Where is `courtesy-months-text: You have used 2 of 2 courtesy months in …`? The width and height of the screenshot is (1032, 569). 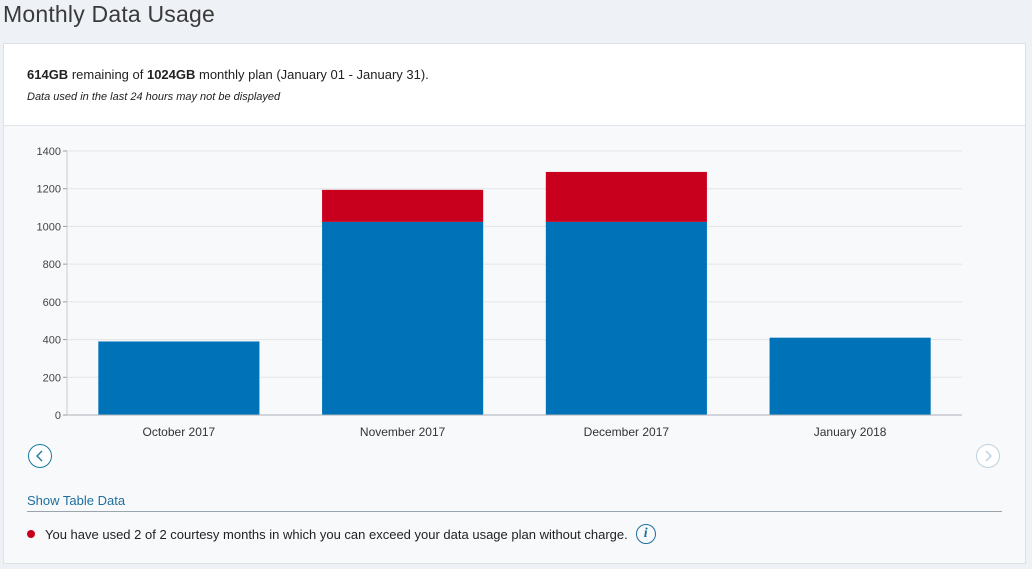
courtesy-months-text: You have used 2 of 2 courtesy months in … is located at coordinates (336, 534).